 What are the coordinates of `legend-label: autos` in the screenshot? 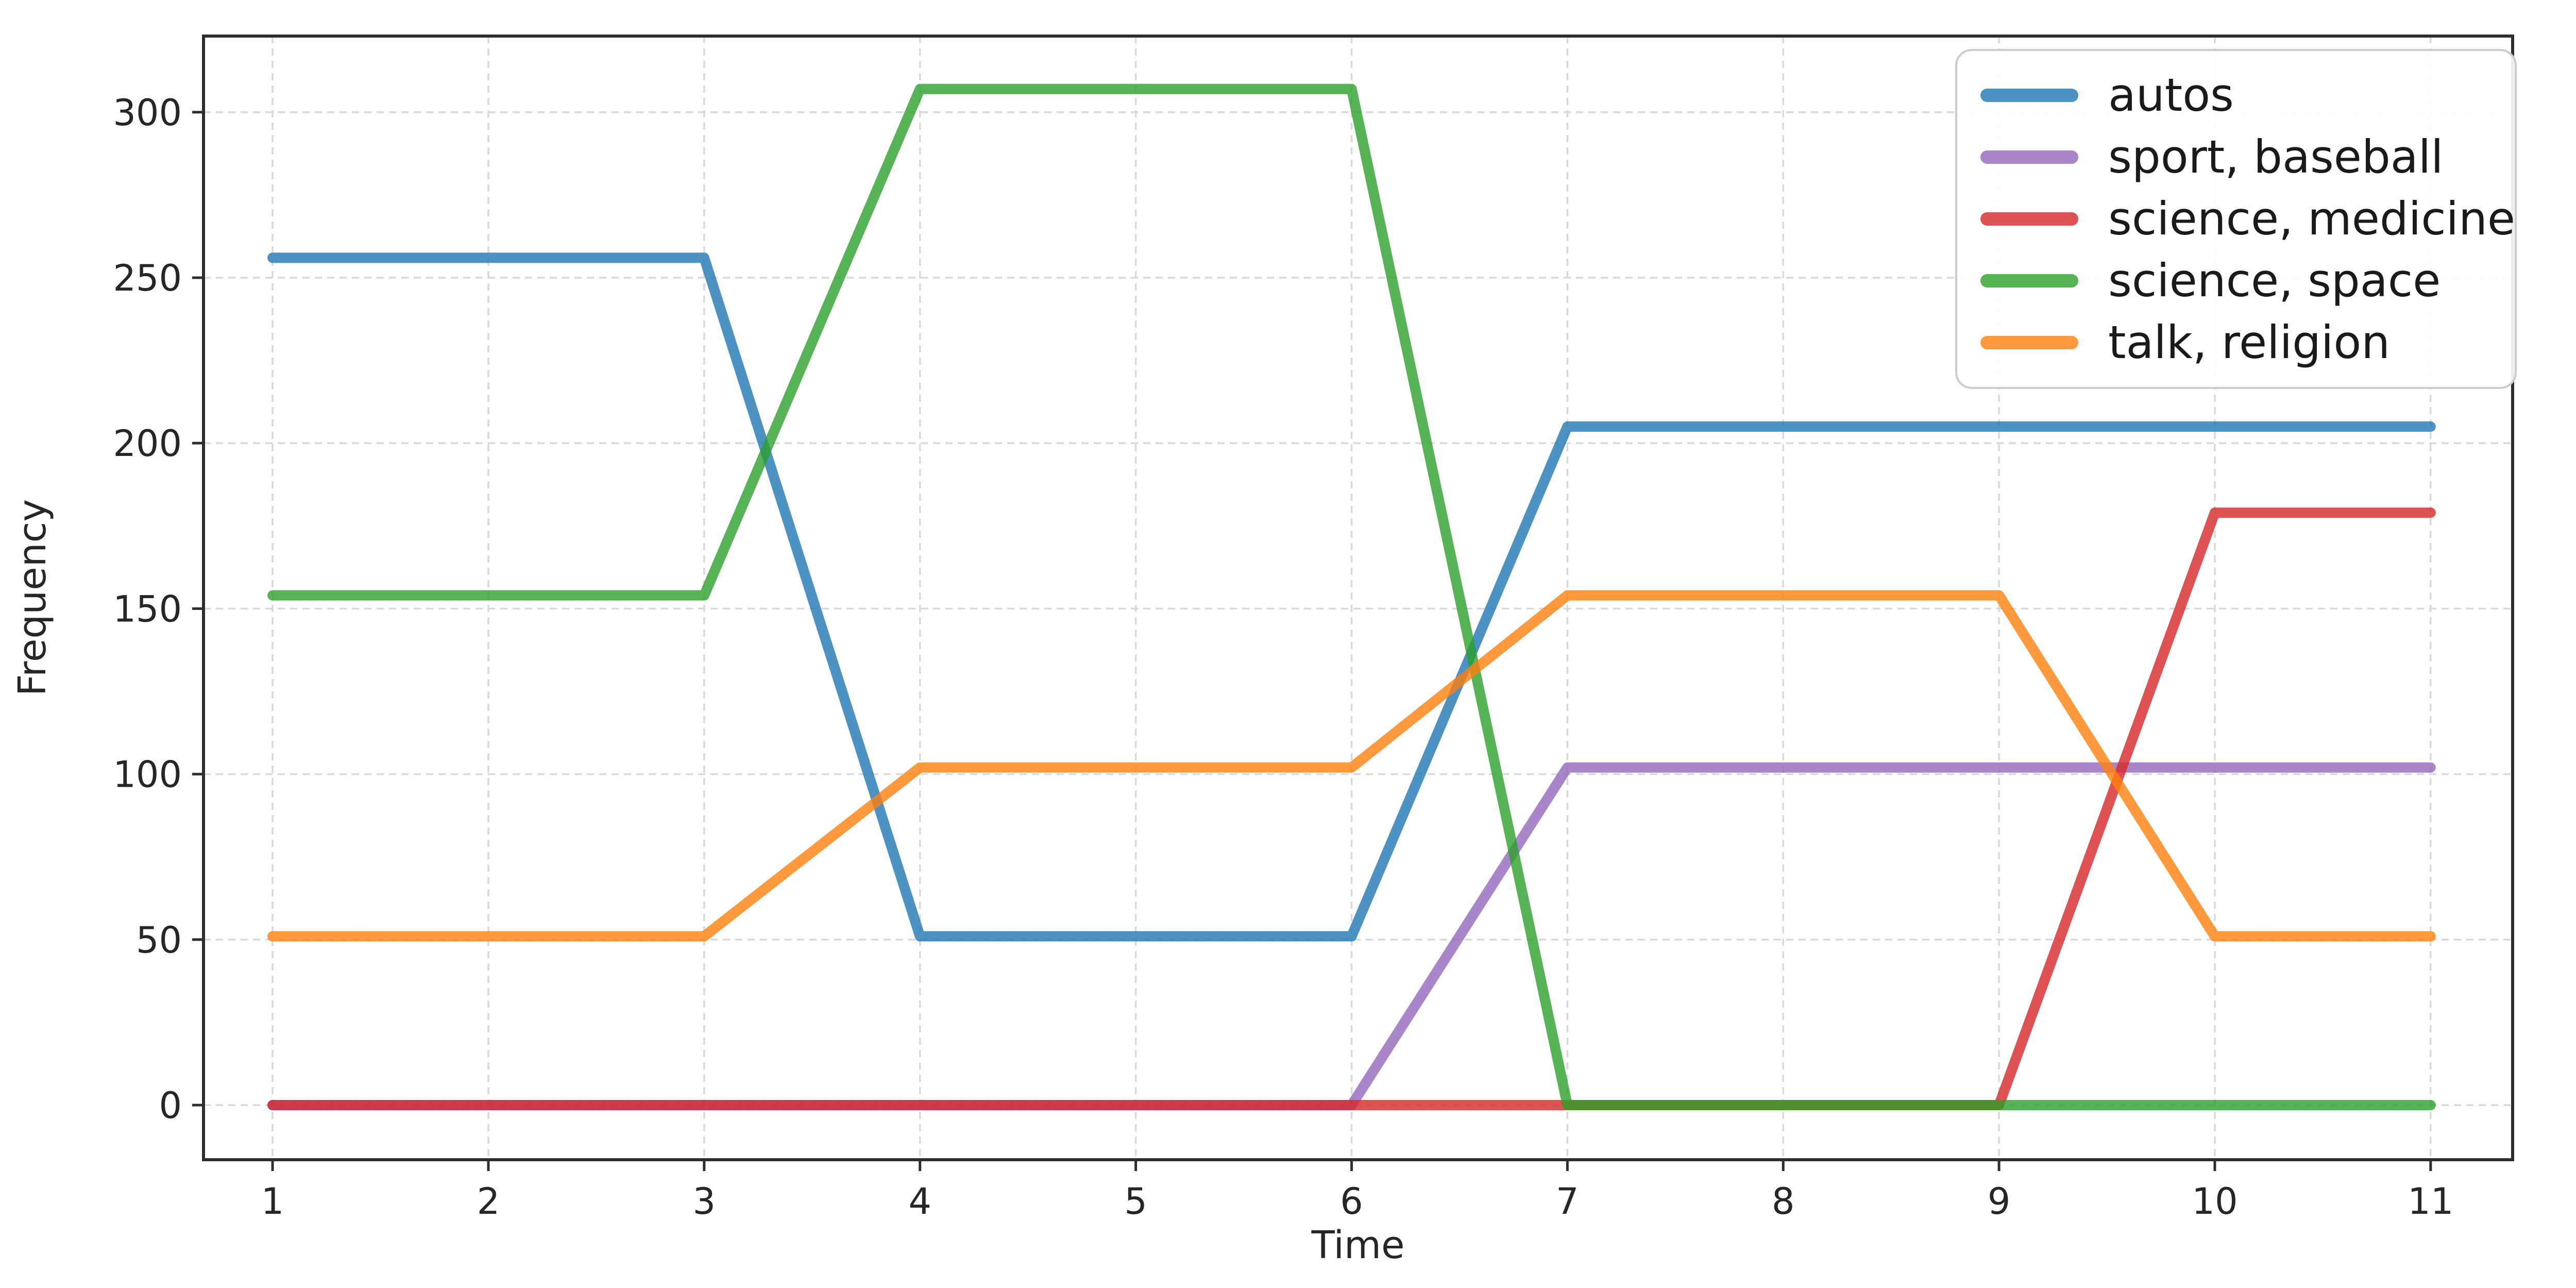 It's located at (2171, 95).